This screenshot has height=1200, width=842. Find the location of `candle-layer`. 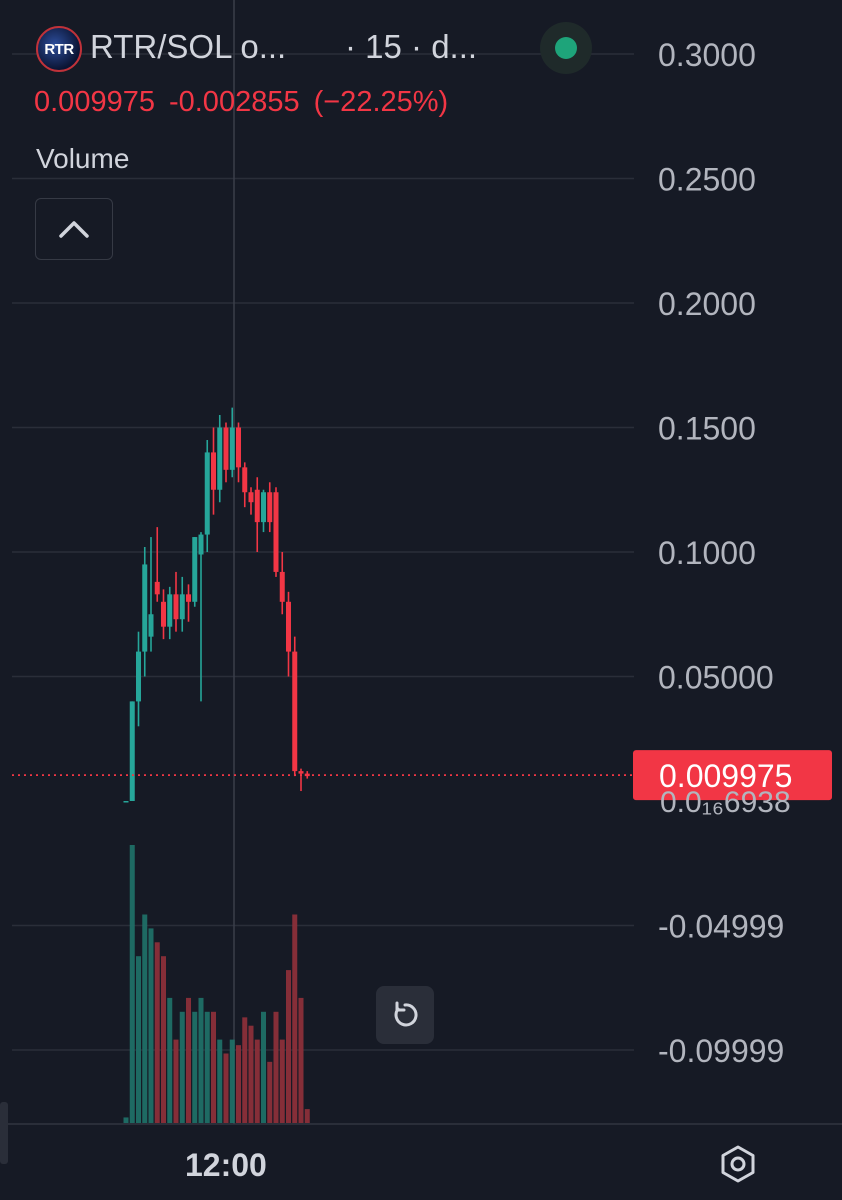

candle-layer is located at coordinates (216, 605).